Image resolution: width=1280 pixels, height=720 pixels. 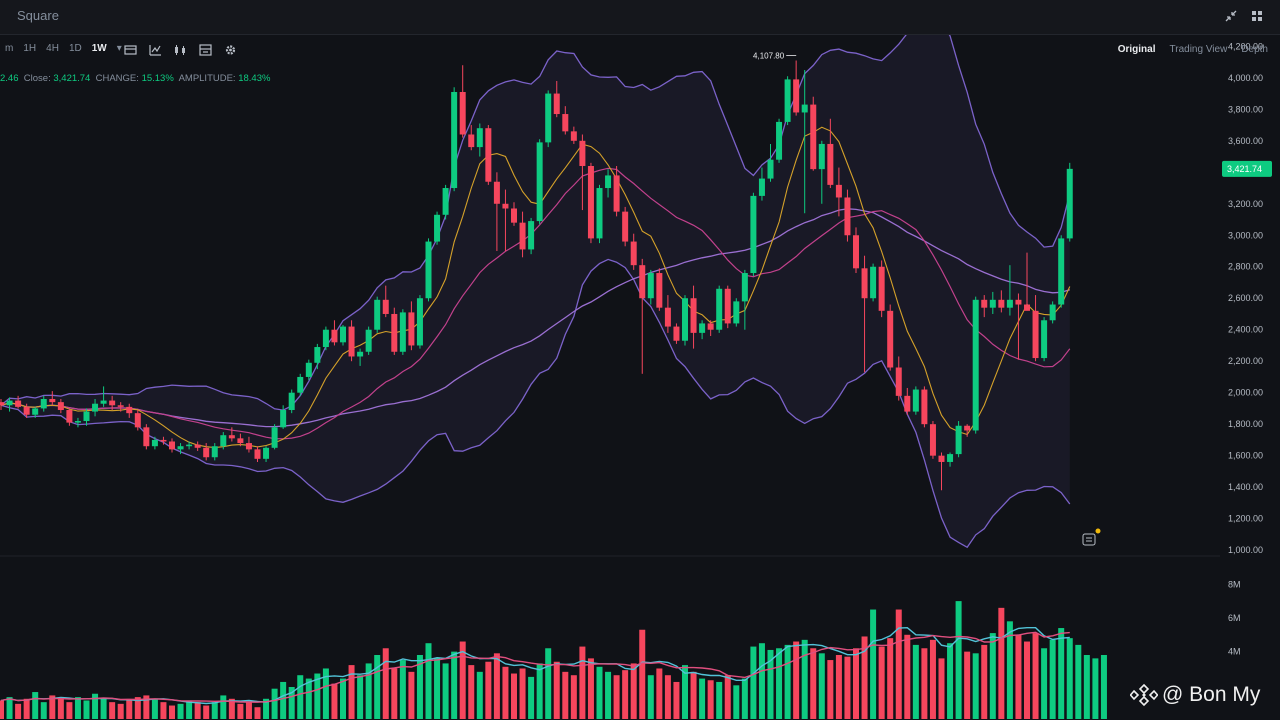 What do you see at coordinates (1245, 550) in the screenshot?
I see `price-tick-label: 1,000.00` at bounding box center [1245, 550].